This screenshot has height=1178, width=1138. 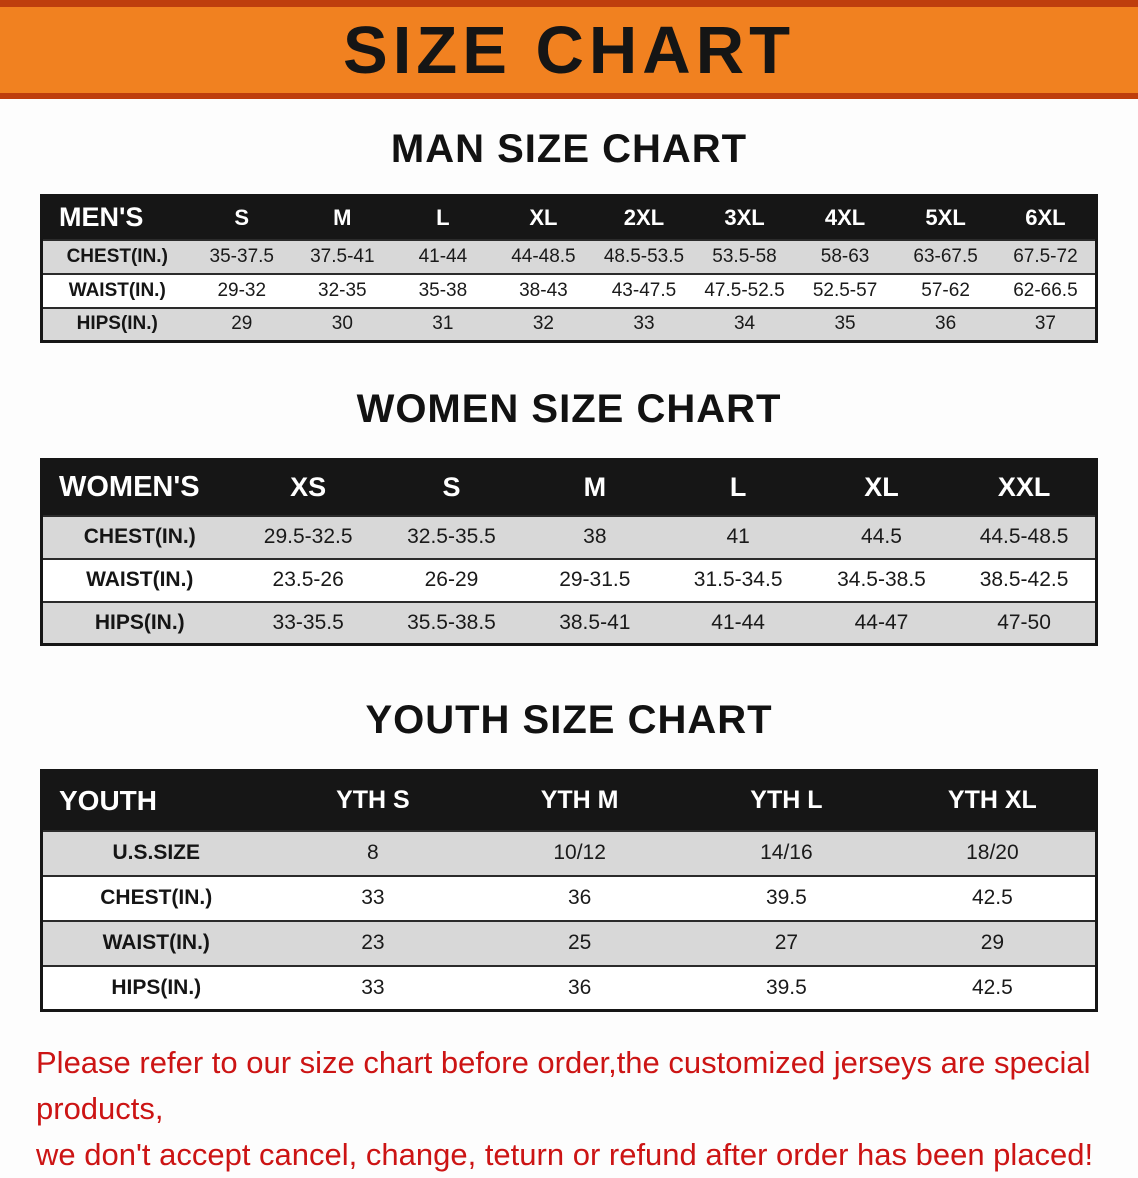 What do you see at coordinates (1046, 218) in the screenshot?
I see `header-cell: 6XL` at bounding box center [1046, 218].